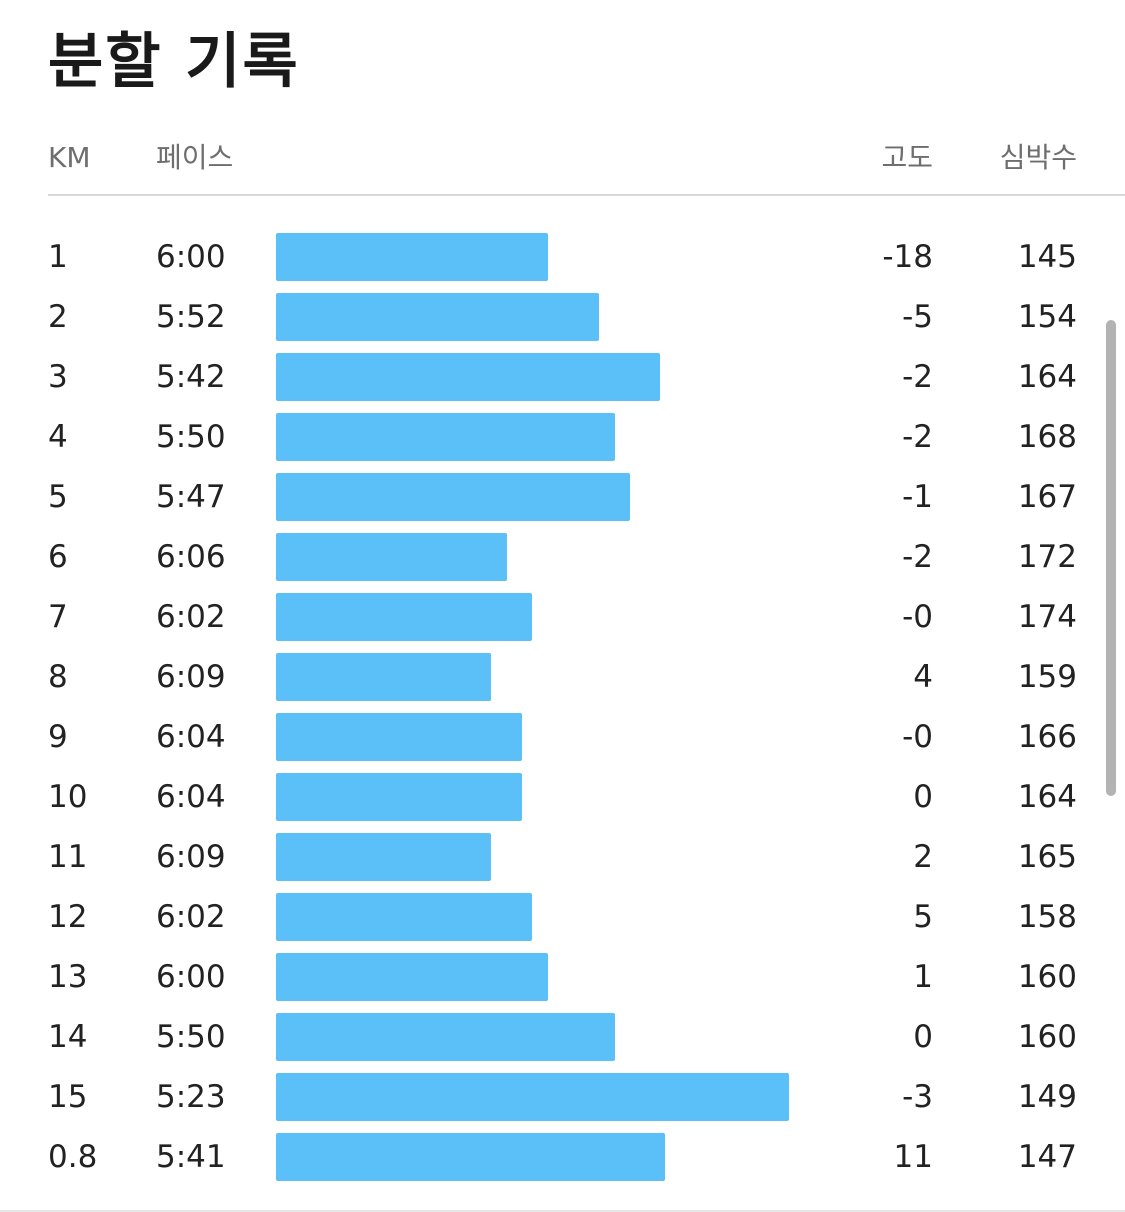 The image size is (1125, 1212). I want to click on split-pace: 6:06, so click(191, 557).